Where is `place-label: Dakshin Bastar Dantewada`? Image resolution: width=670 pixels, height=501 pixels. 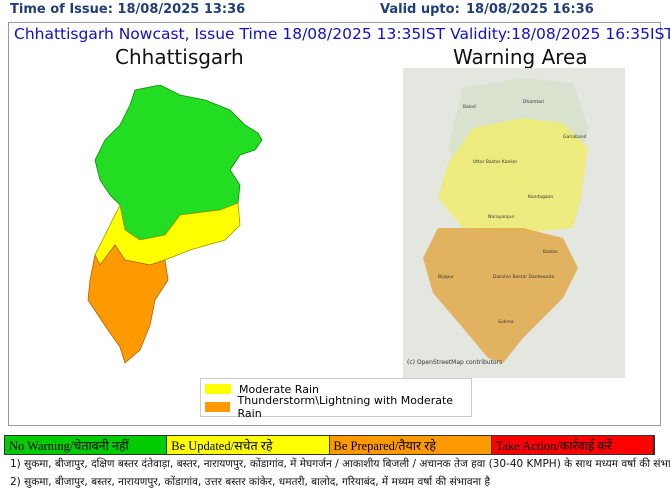
place-label: Dakshin Bastar Dantewada is located at coordinates (523, 277).